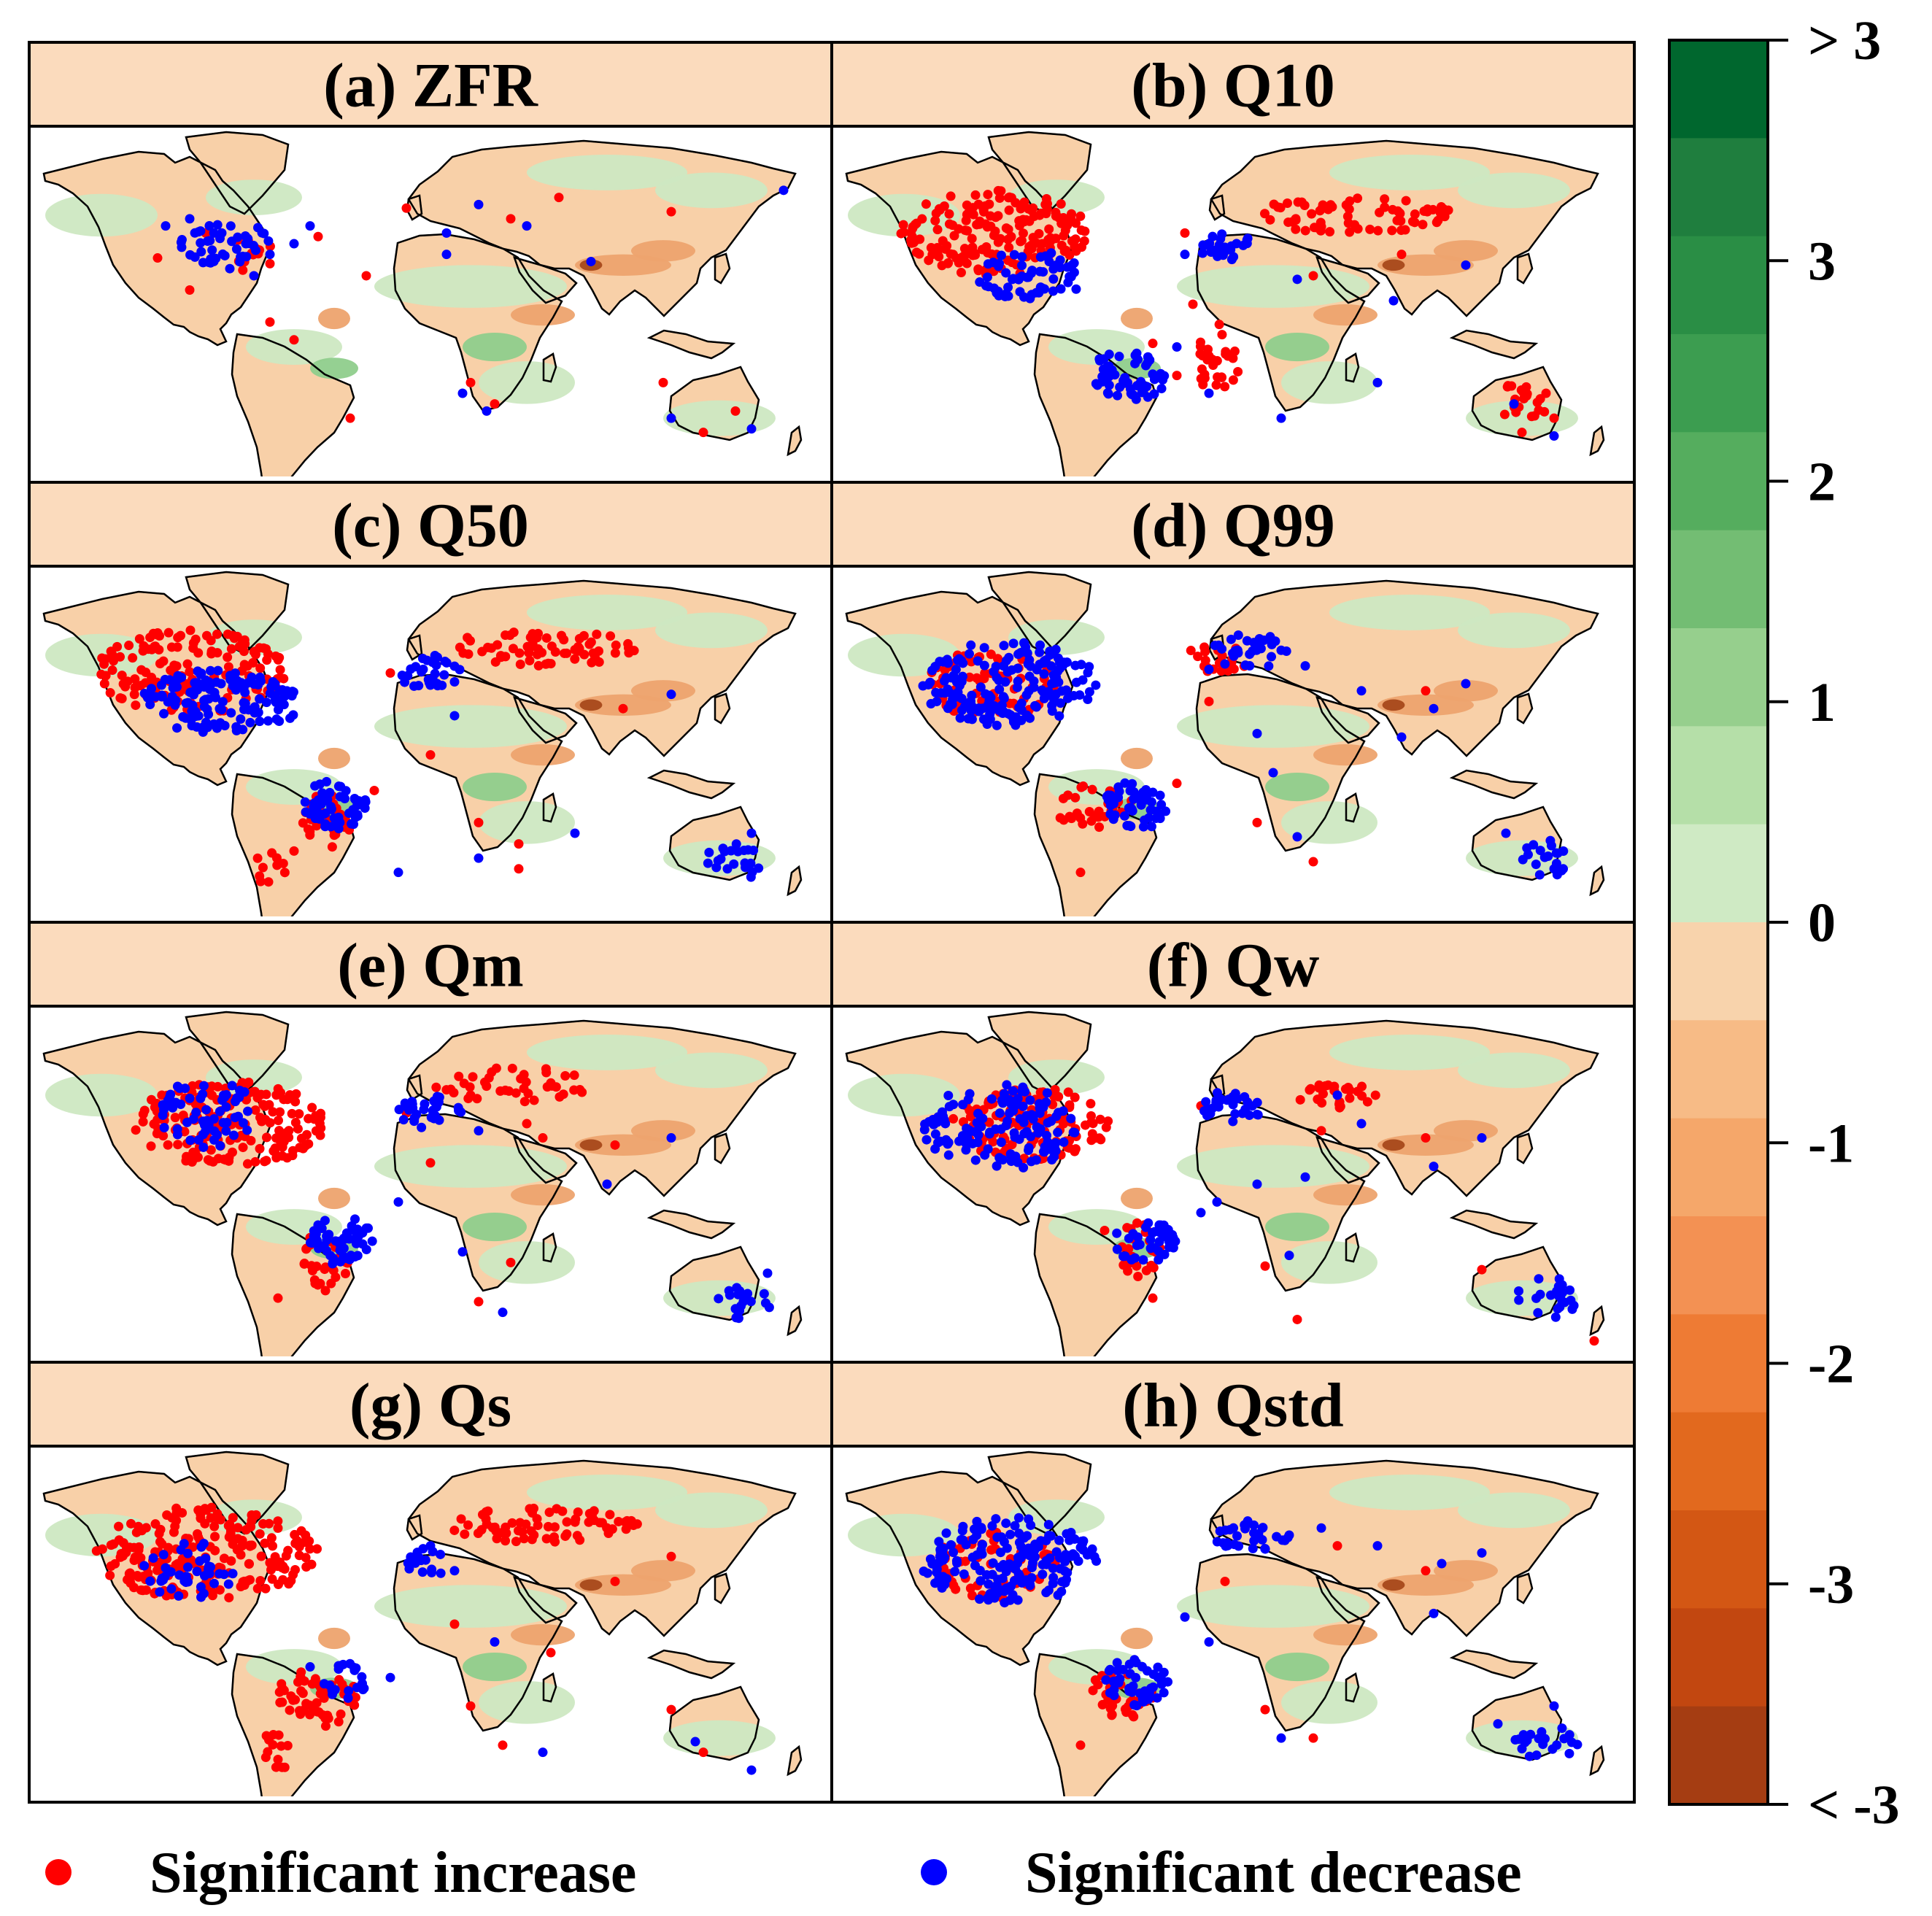 The height and width of the screenshot is (1916, 1932). I want to click on map-panel: (c) Q50, so click(430, 702).